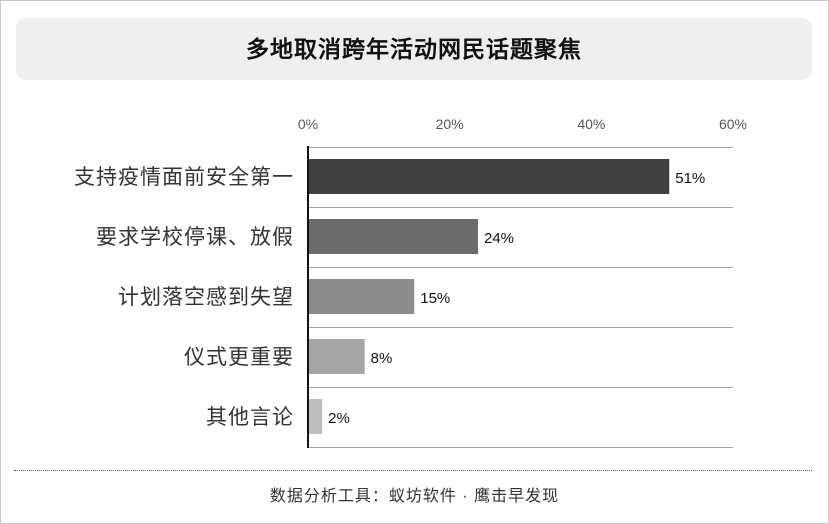 The image size is (829, 524). I want to click on value-label: 15%, so click(435, 298).